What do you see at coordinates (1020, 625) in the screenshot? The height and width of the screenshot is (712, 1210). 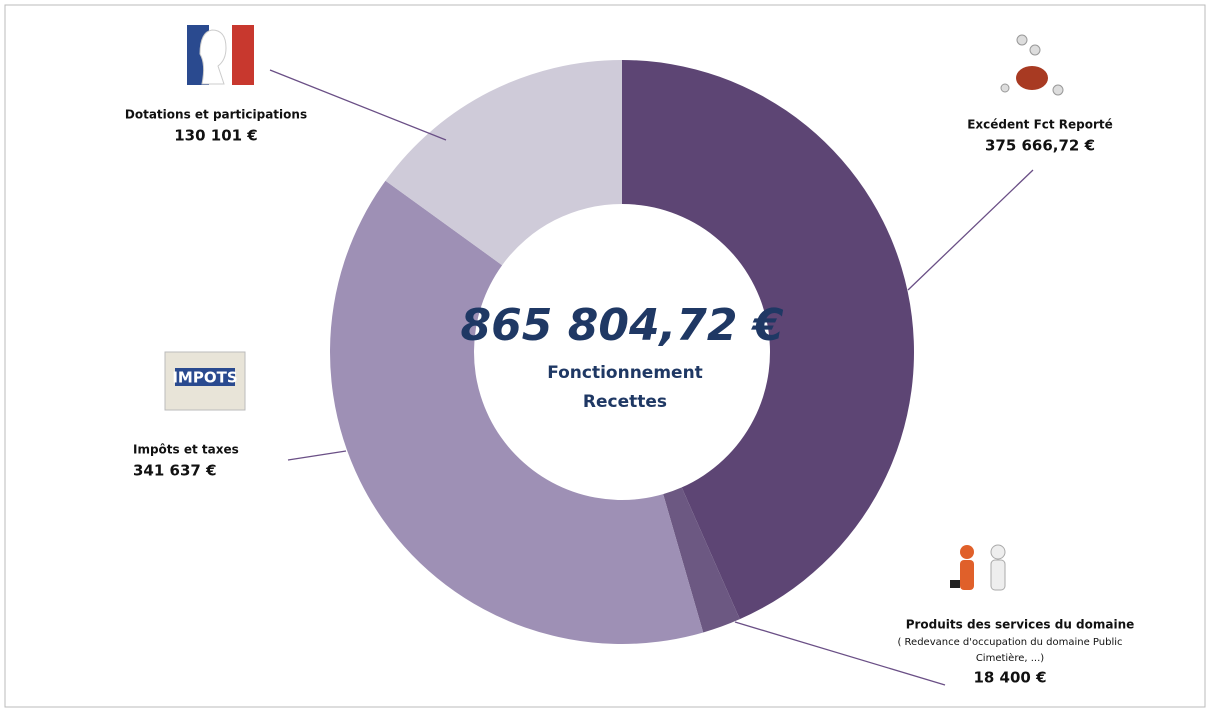 I see `category-label: Produits des services du domaine` at bounding box center [1020, 625].